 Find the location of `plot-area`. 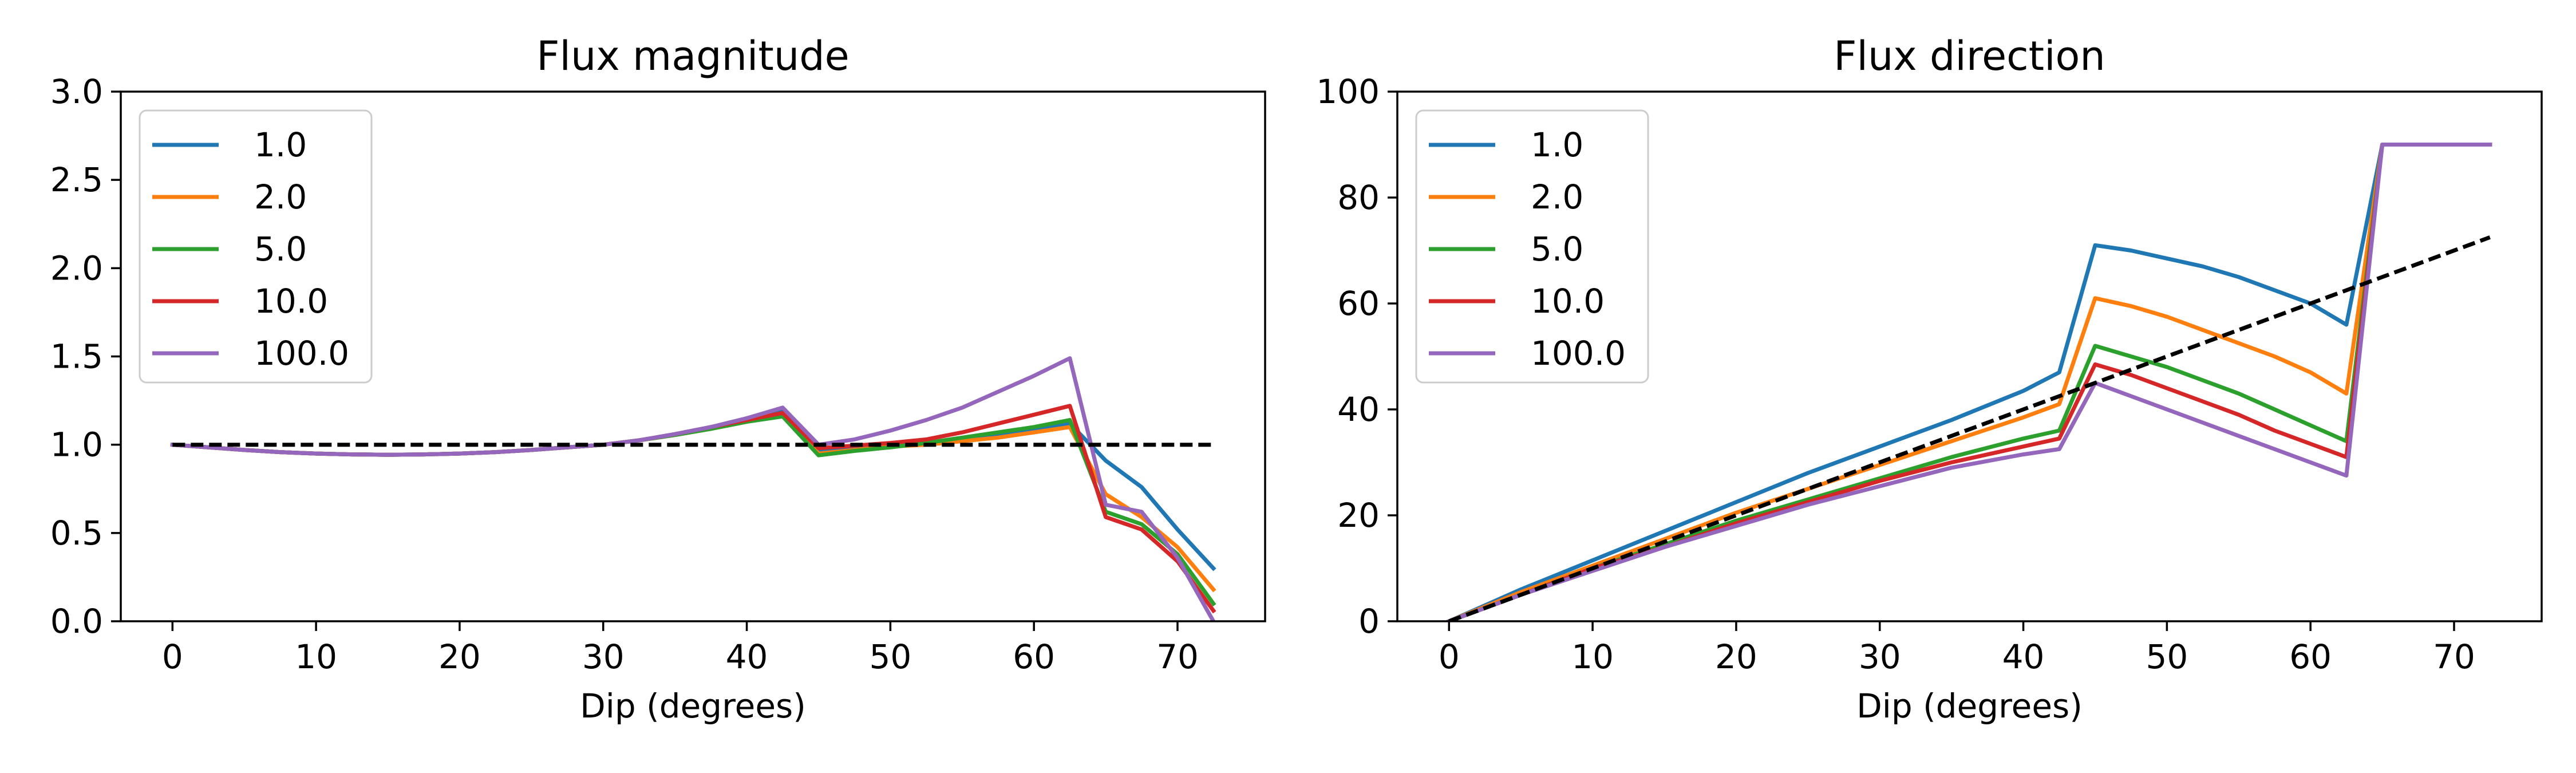

plot-area is located at coordinates (693, 488).